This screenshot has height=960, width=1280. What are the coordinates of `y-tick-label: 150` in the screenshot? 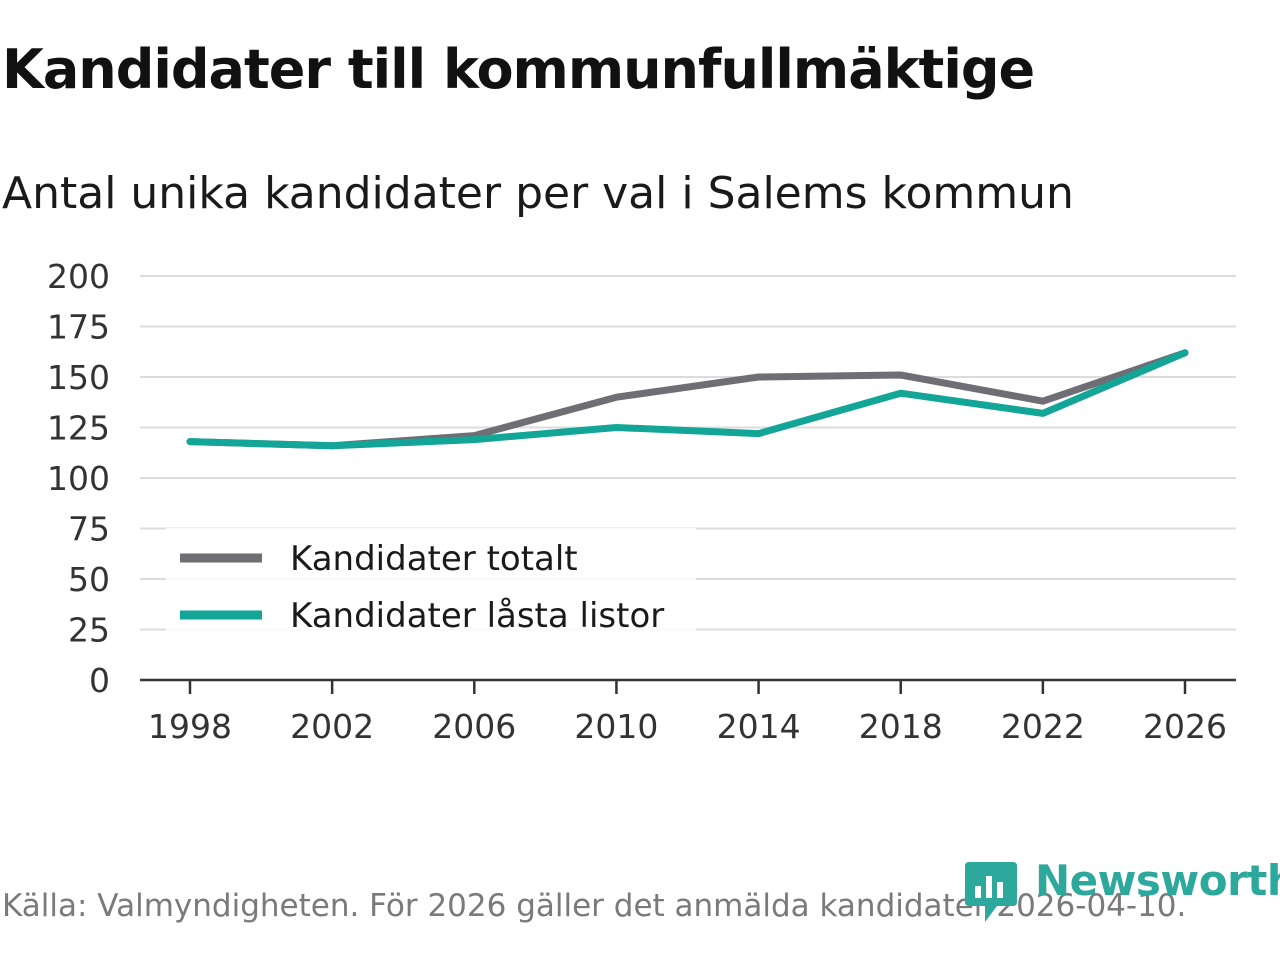 It's located at (78, 377).